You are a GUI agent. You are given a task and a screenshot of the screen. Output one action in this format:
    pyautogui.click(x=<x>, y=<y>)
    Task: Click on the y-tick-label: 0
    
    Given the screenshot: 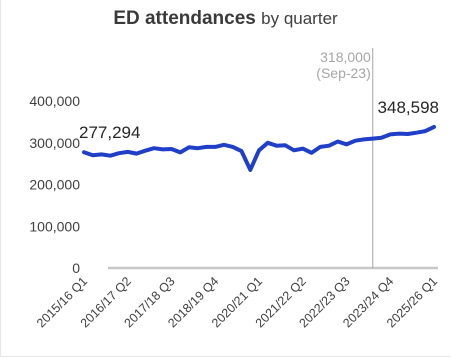 What is the action you would take?
    pyautogui.click(x=76, y=268)
    